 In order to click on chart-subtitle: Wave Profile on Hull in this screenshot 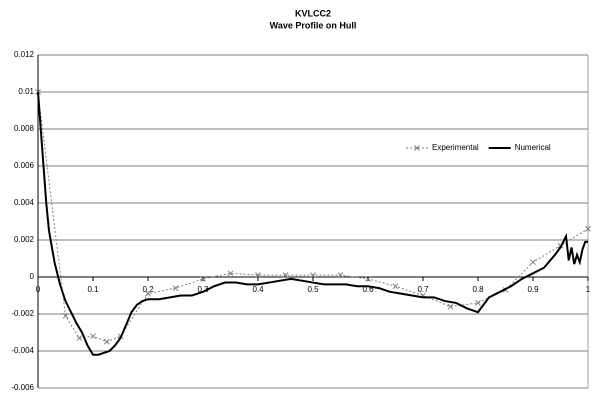, I will do `click(313, 25)`.